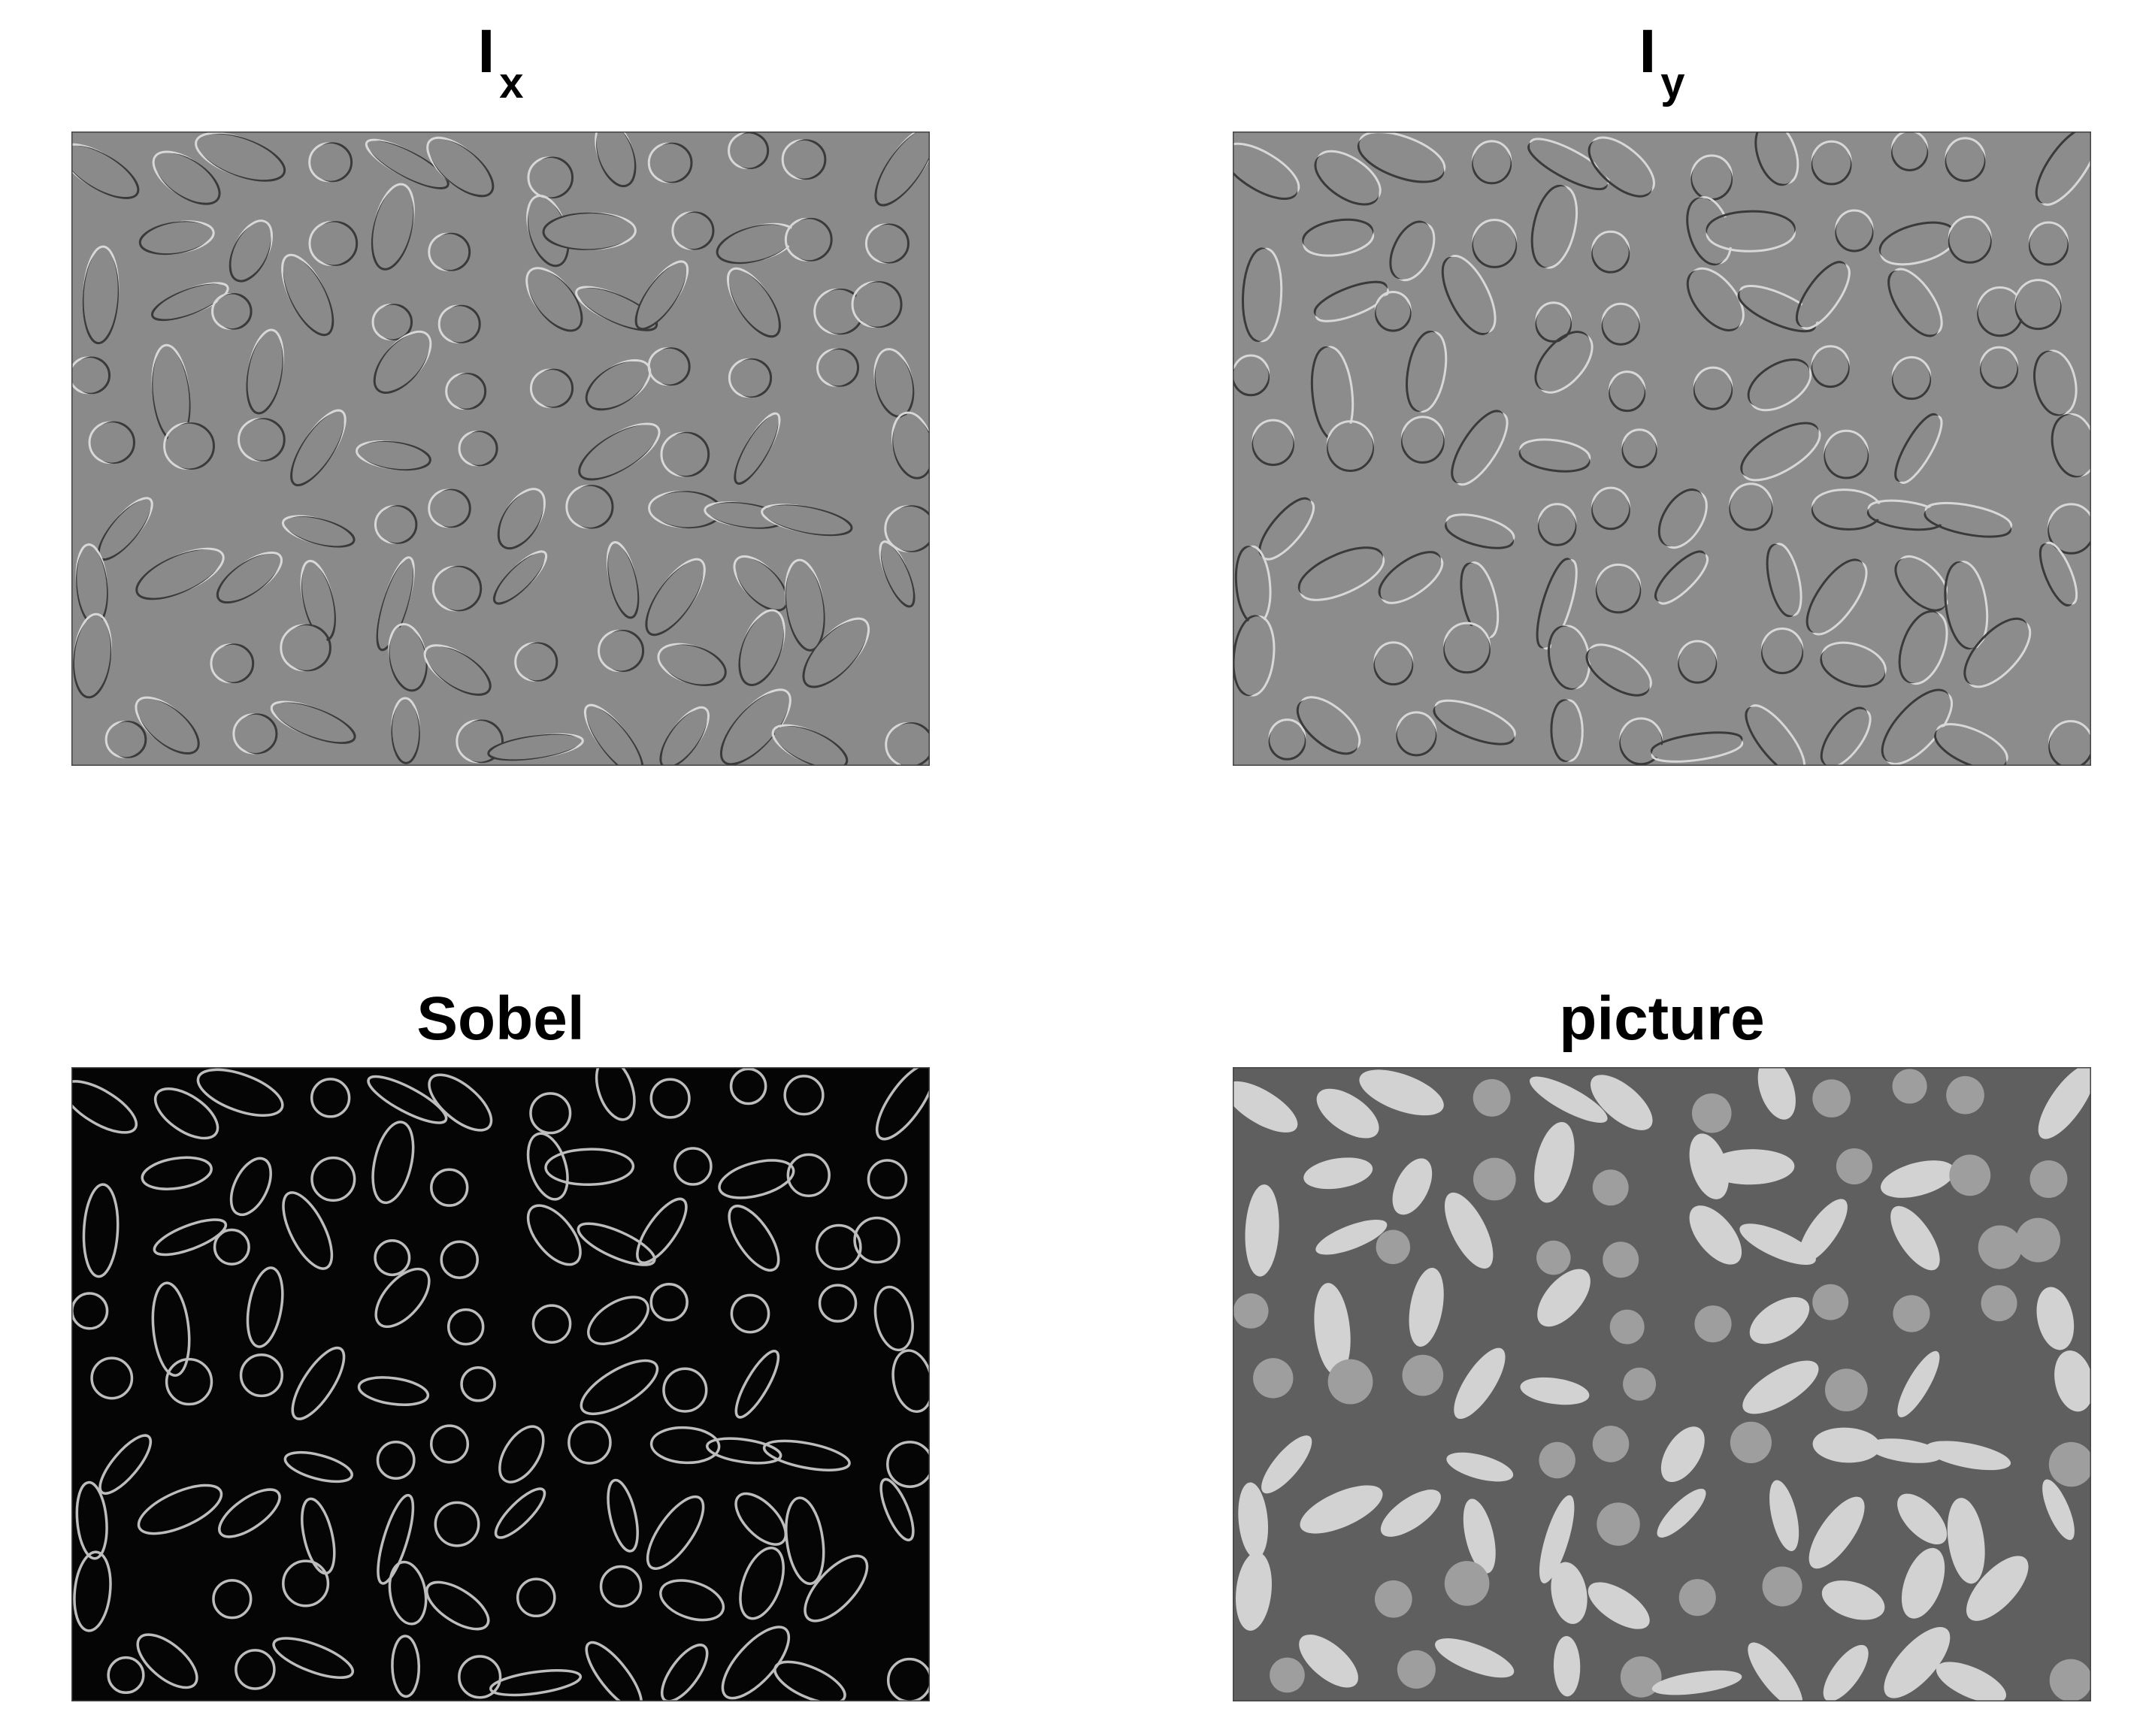 The height and width of the screenshot is (1736, 2152). Describe the element at coordinates (500, 1018) in the screenshot. I see `panel-title: Sobel` at that location.